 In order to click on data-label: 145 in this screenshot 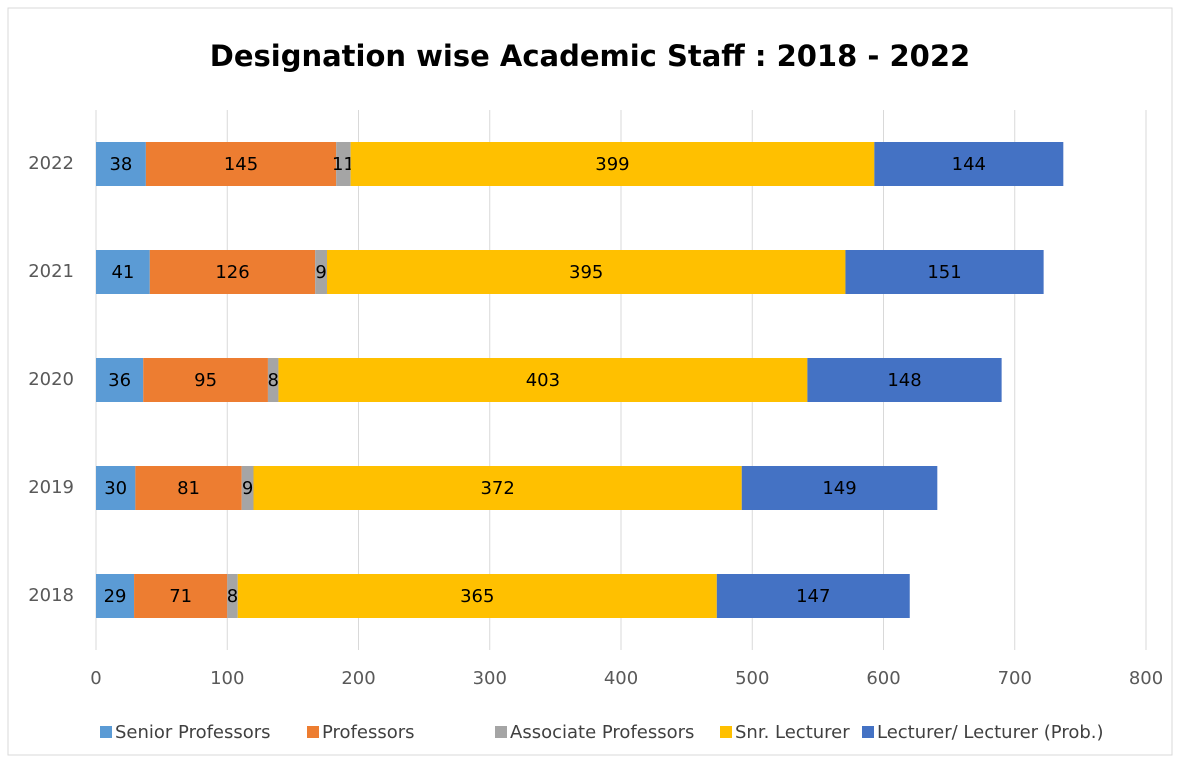, I will do `click(241, 164)`.